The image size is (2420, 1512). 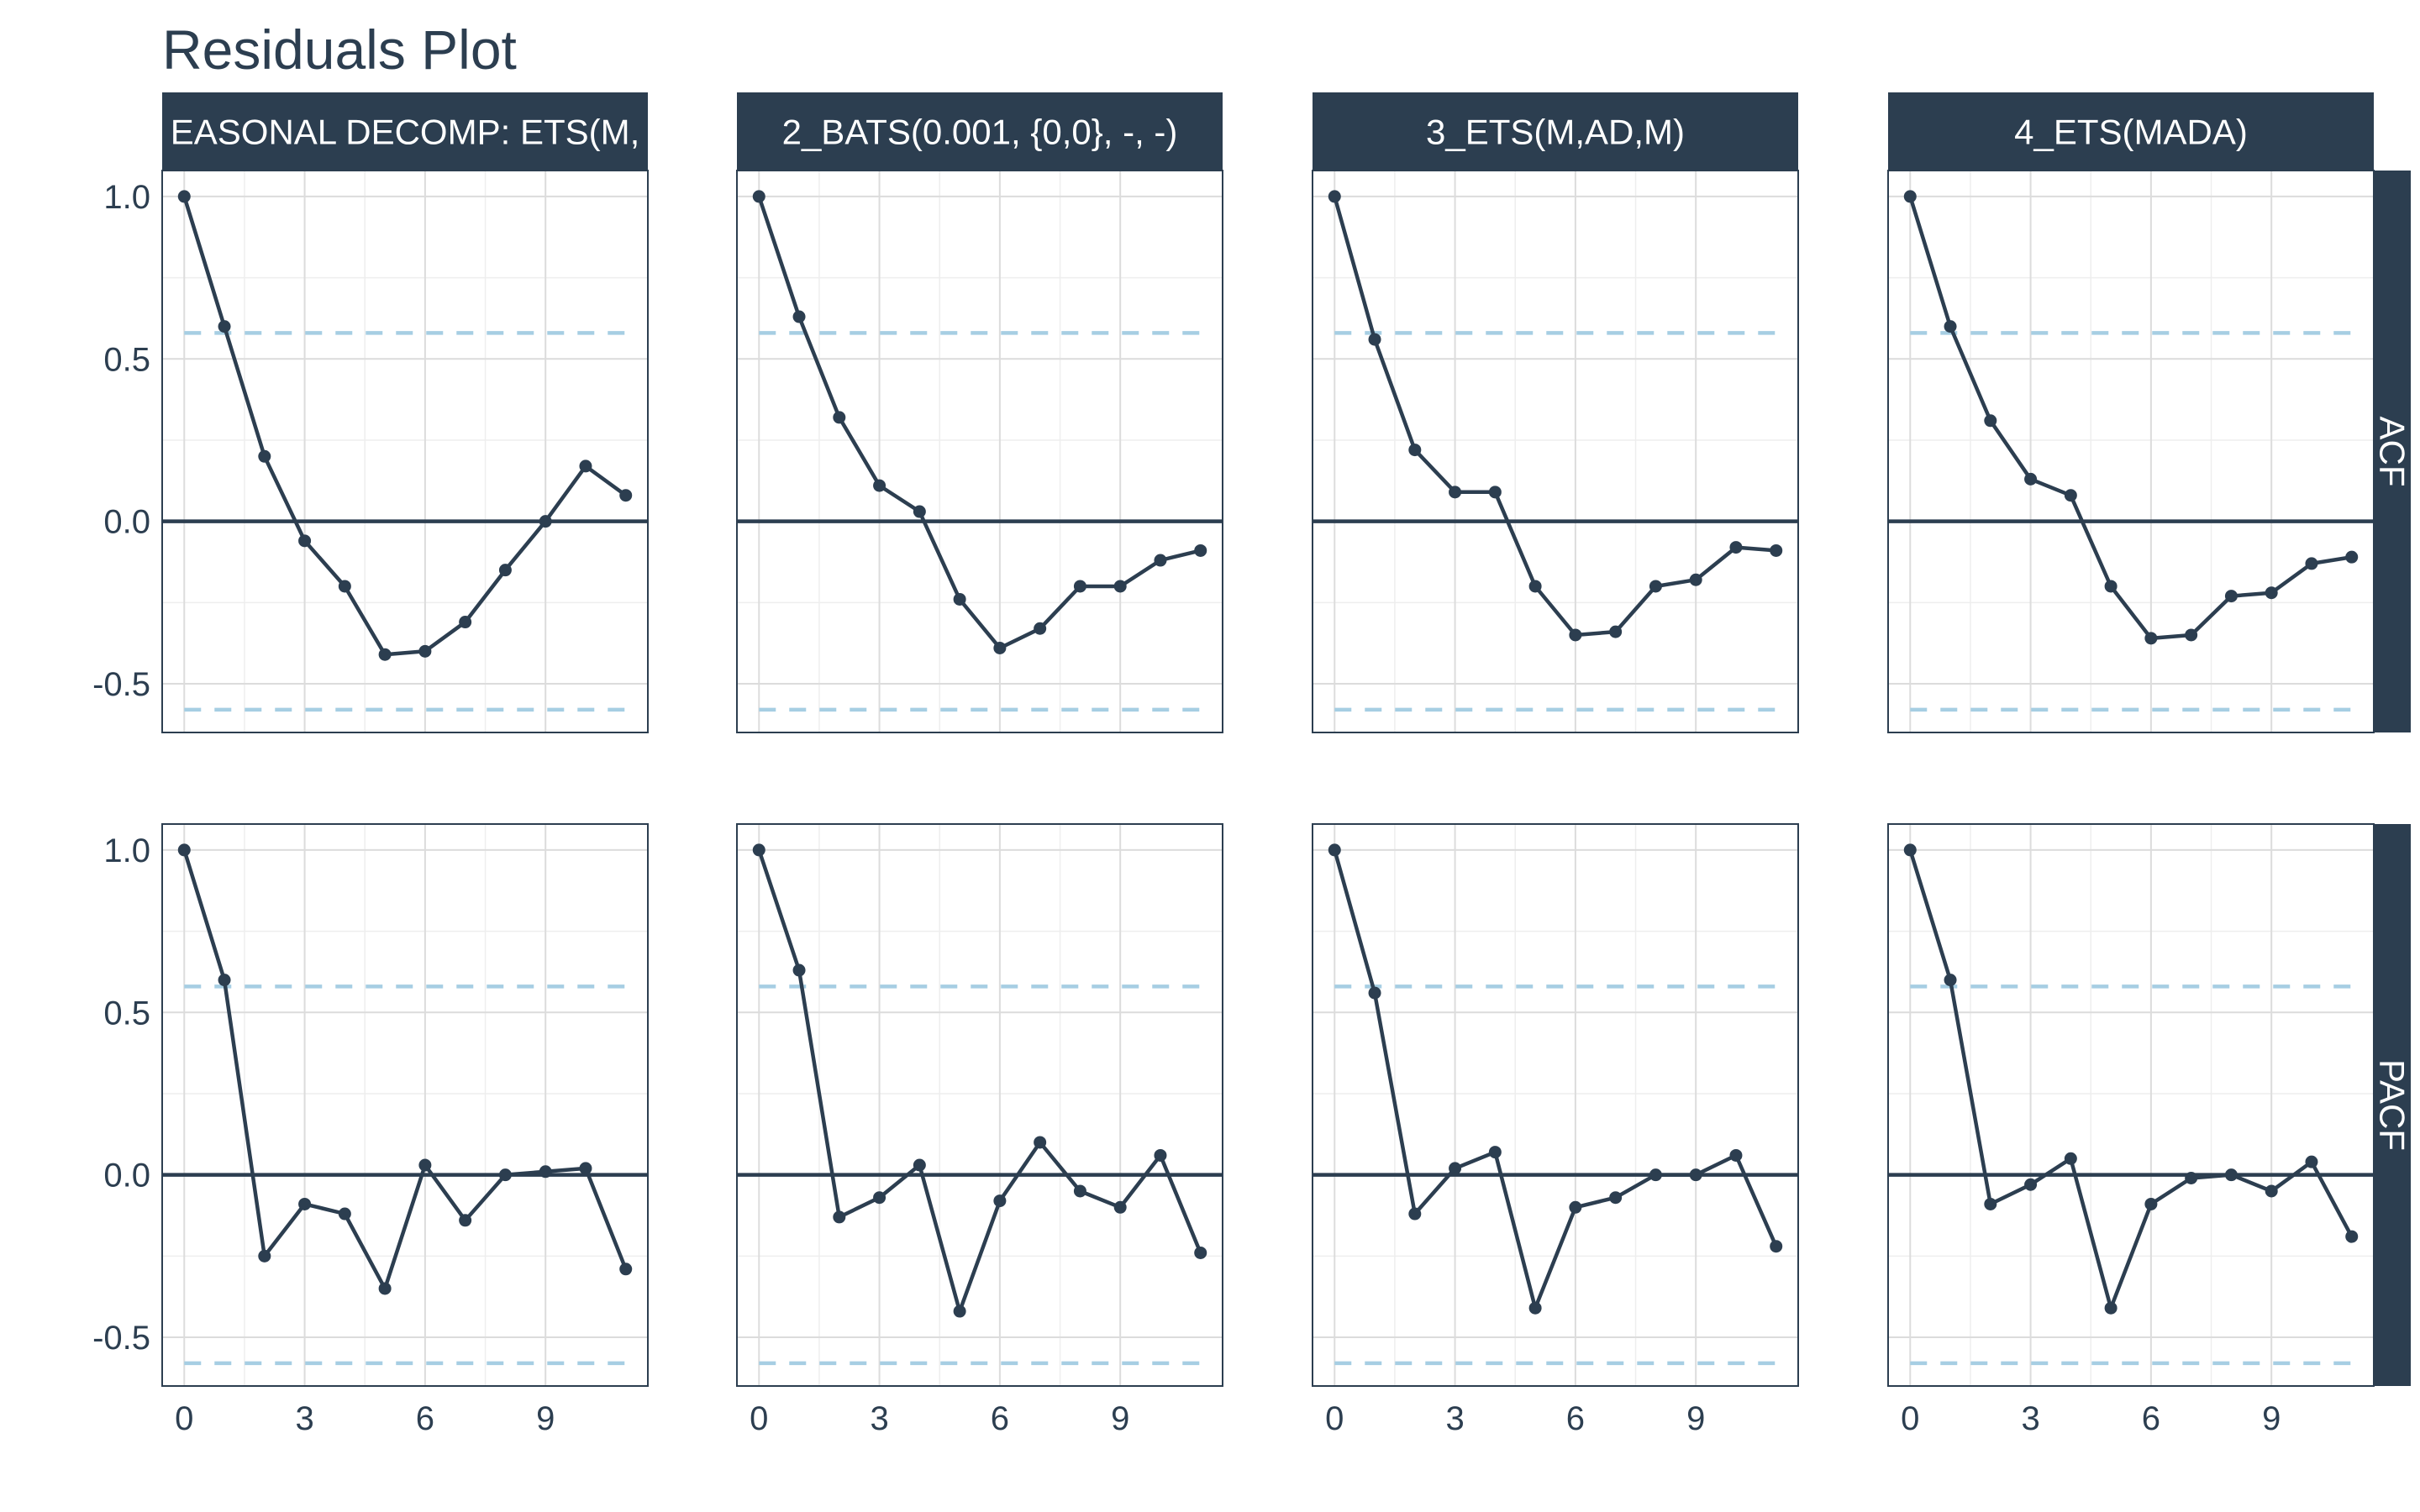 What do you see at coordinates (1556, 131) in the screenshot?
I see `column-strip: 3_ETS(M,AD,M)` at bounding box center [1556, 131].